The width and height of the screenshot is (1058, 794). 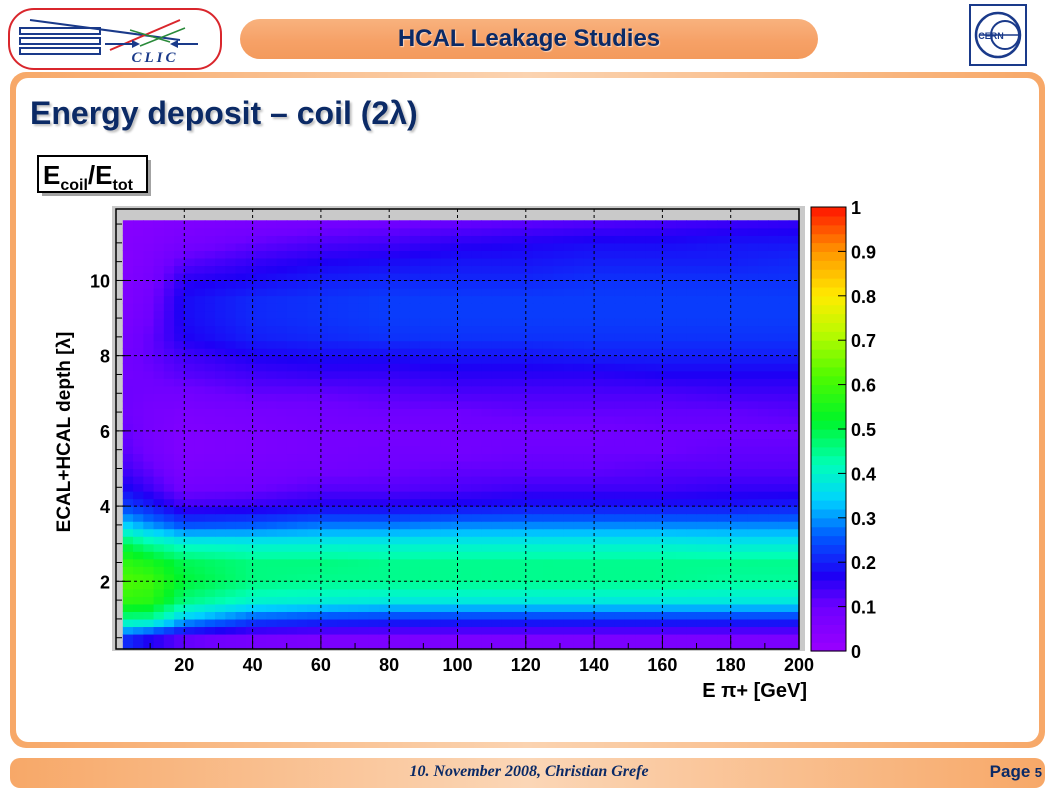 What do you see at coordinates (828, 478) in the screenshot?
I see `colorbar-step` at bounding box center [828, 478].